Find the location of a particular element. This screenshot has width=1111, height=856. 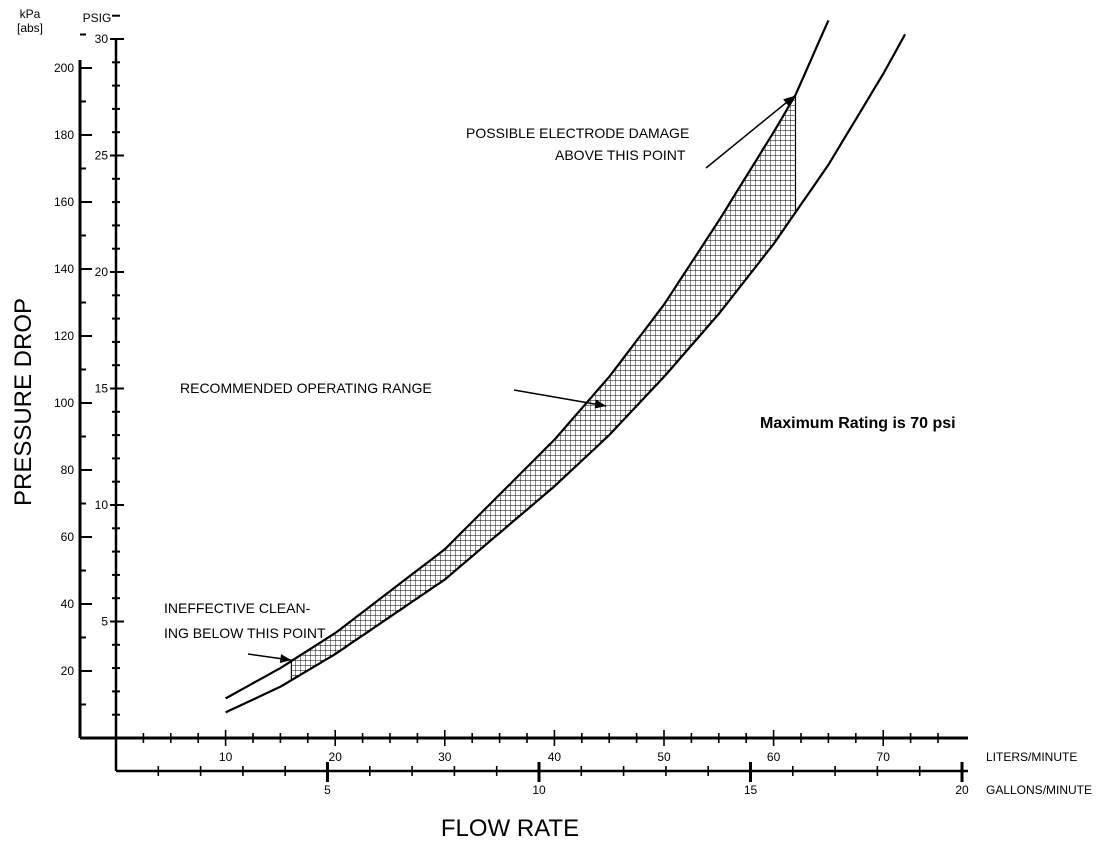

operating-range-arrow-head is located at coordinates (600, 404).